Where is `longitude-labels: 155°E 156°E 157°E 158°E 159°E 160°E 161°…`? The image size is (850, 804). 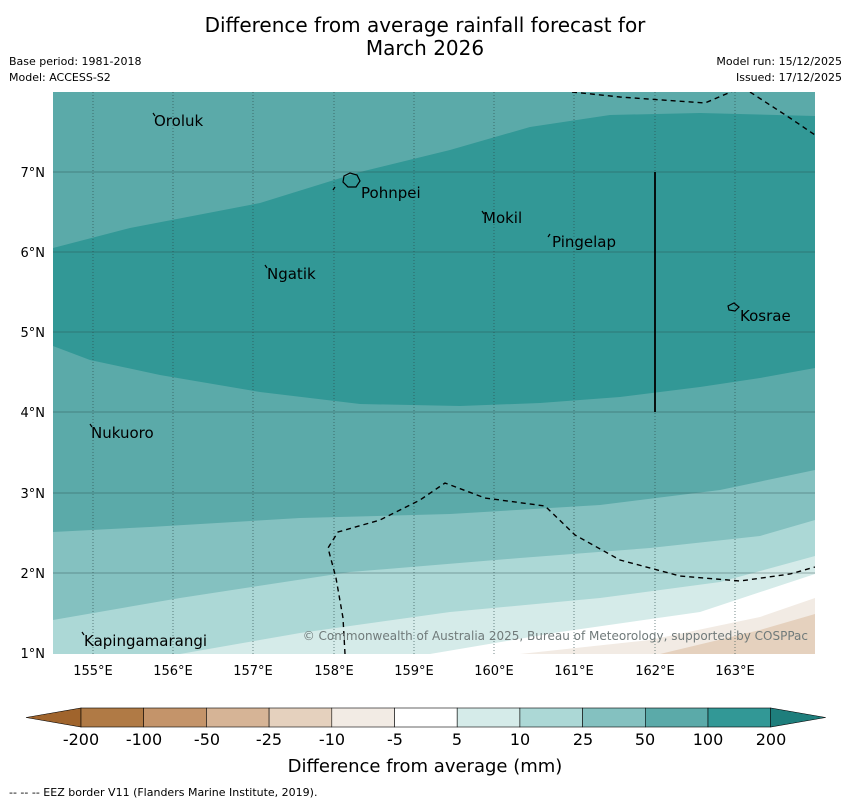
longitude-labels: 155°E 156°E 157°E 158°E 159°E 160°E 161°… is located at coordinates (414, 671).